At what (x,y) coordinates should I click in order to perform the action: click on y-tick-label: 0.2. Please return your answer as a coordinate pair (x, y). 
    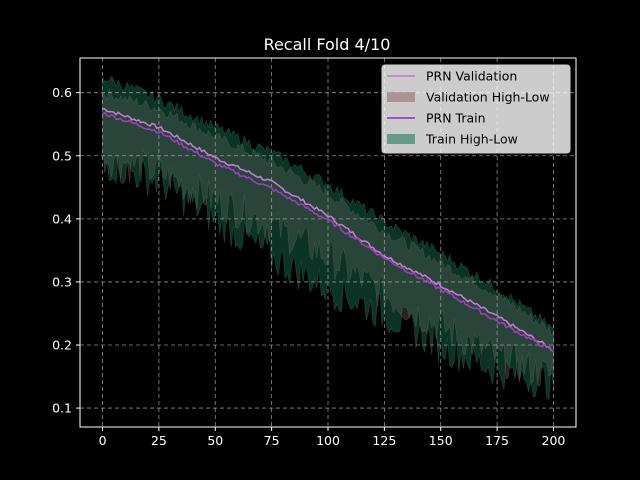
    Looking at the image, I should click on (62, 345).